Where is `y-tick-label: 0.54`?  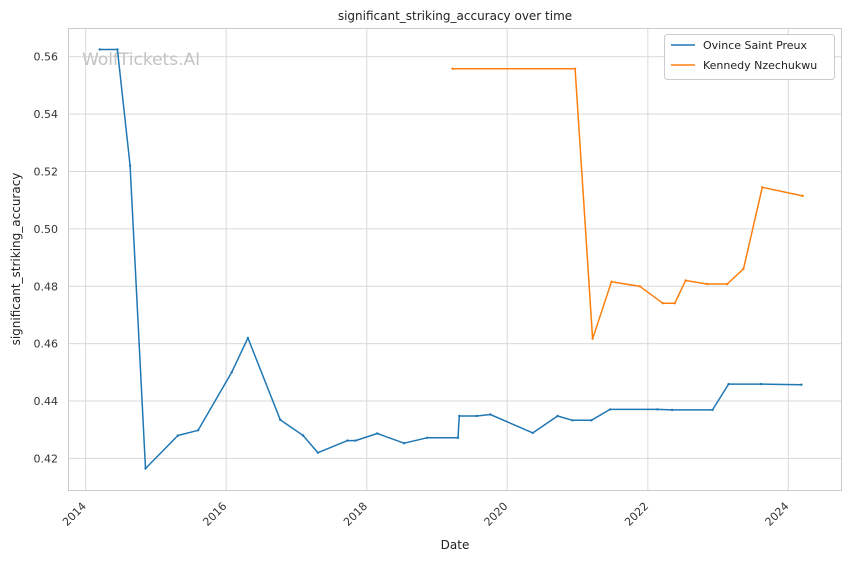
y-tick-label: 0.54 is located at coordinates (46, 114).